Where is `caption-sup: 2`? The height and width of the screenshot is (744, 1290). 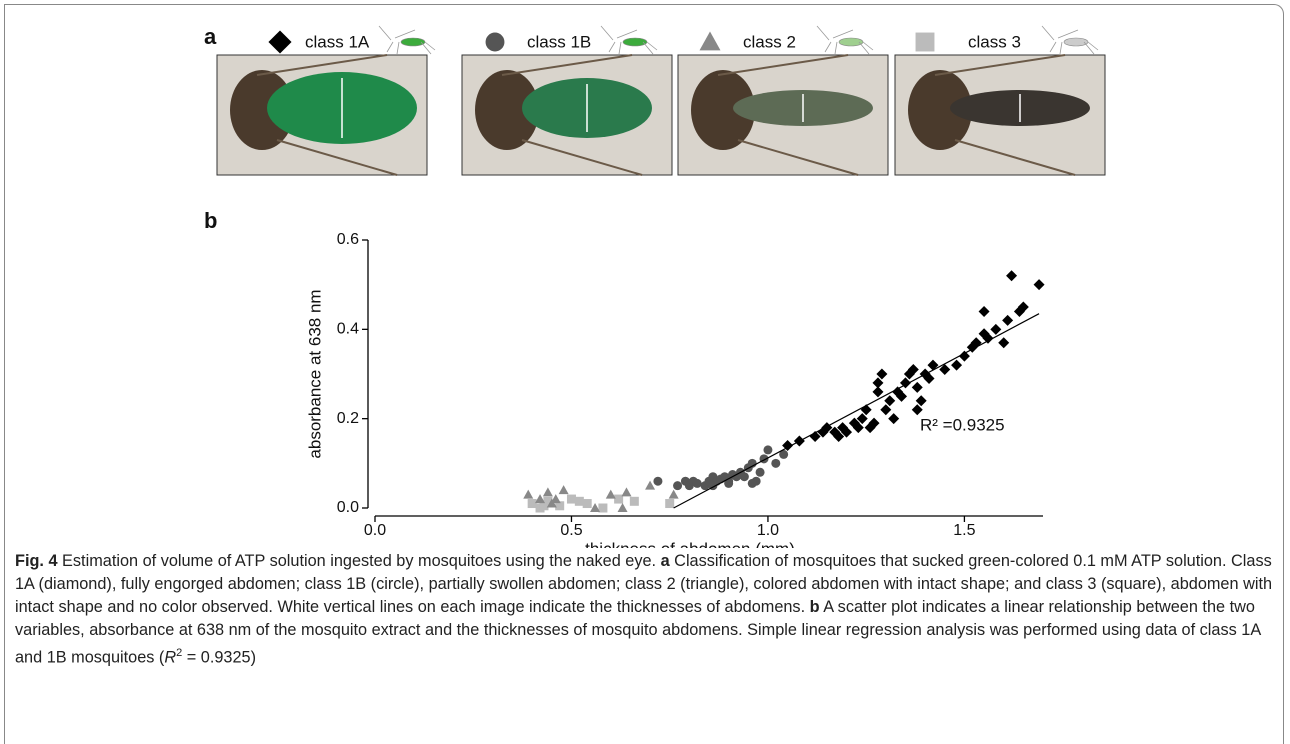 caption-sup: 2 is located at coordinates (179, 653).